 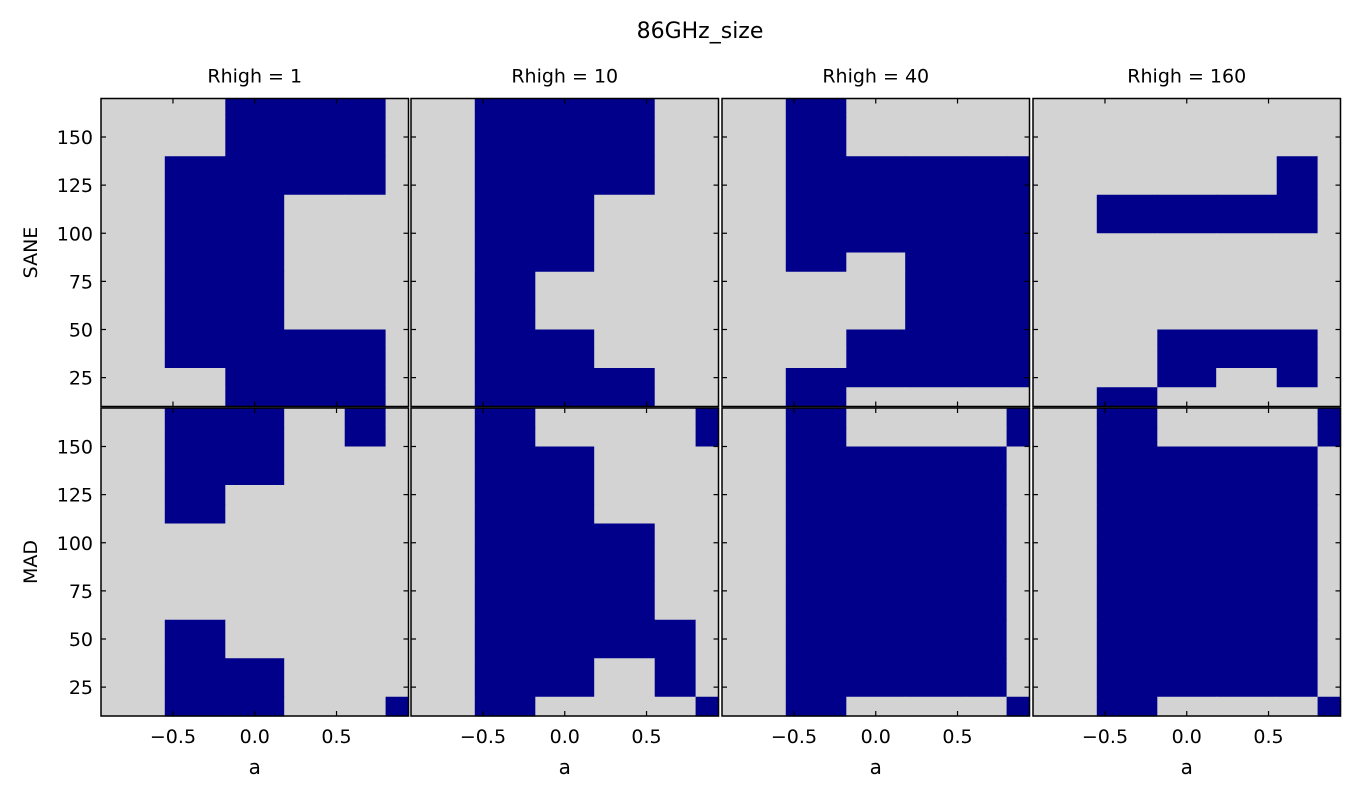 I want to click on column-title: Rhigh = 1, so click(x=254, y=77).